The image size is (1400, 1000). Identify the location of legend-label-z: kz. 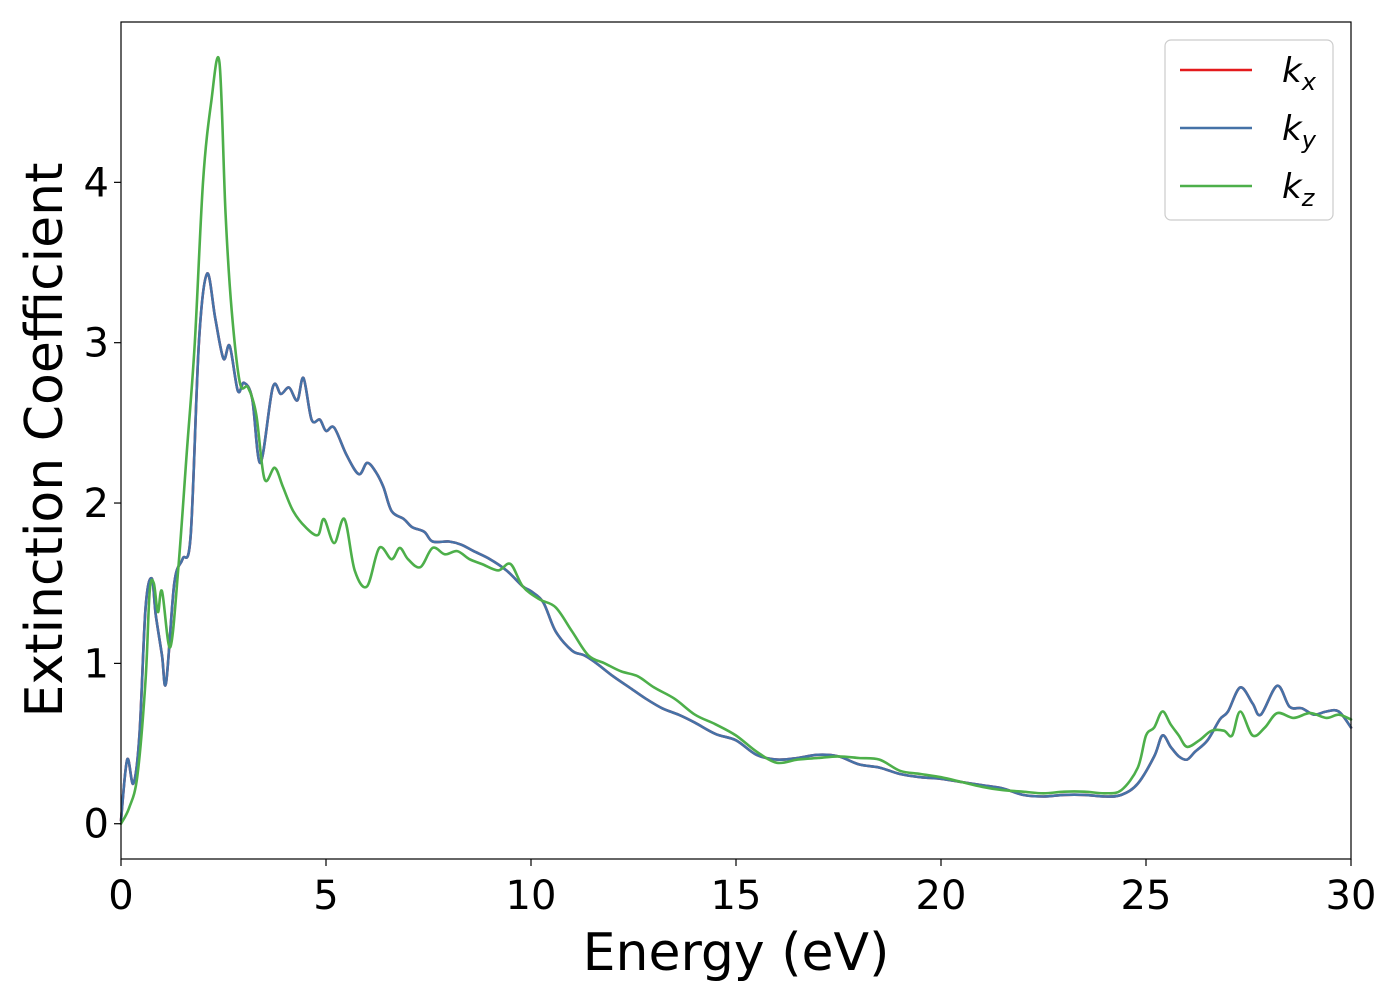
(1299, 189).